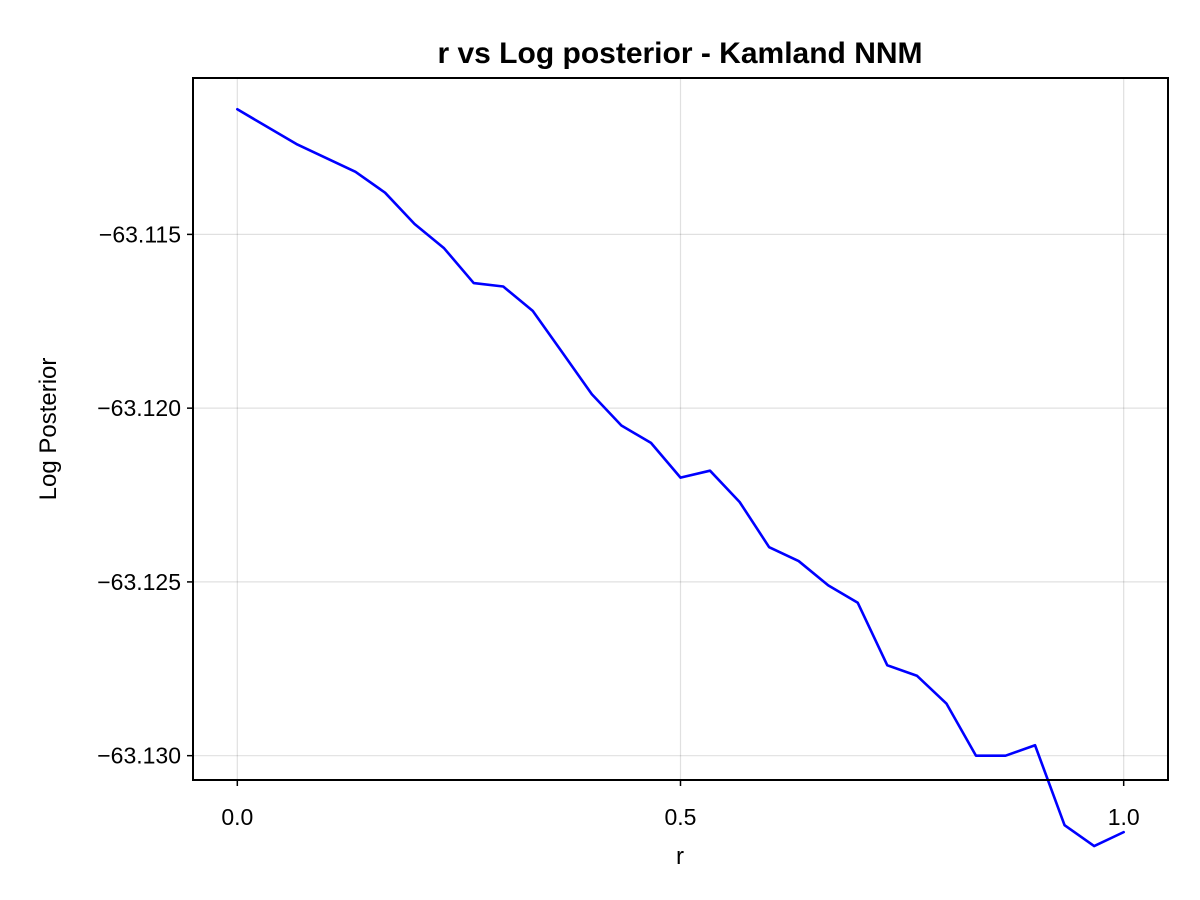 The height and width of the screenshot is (900, 1200). I want to click on x-tick-label: 0.5, so click(681, 817).